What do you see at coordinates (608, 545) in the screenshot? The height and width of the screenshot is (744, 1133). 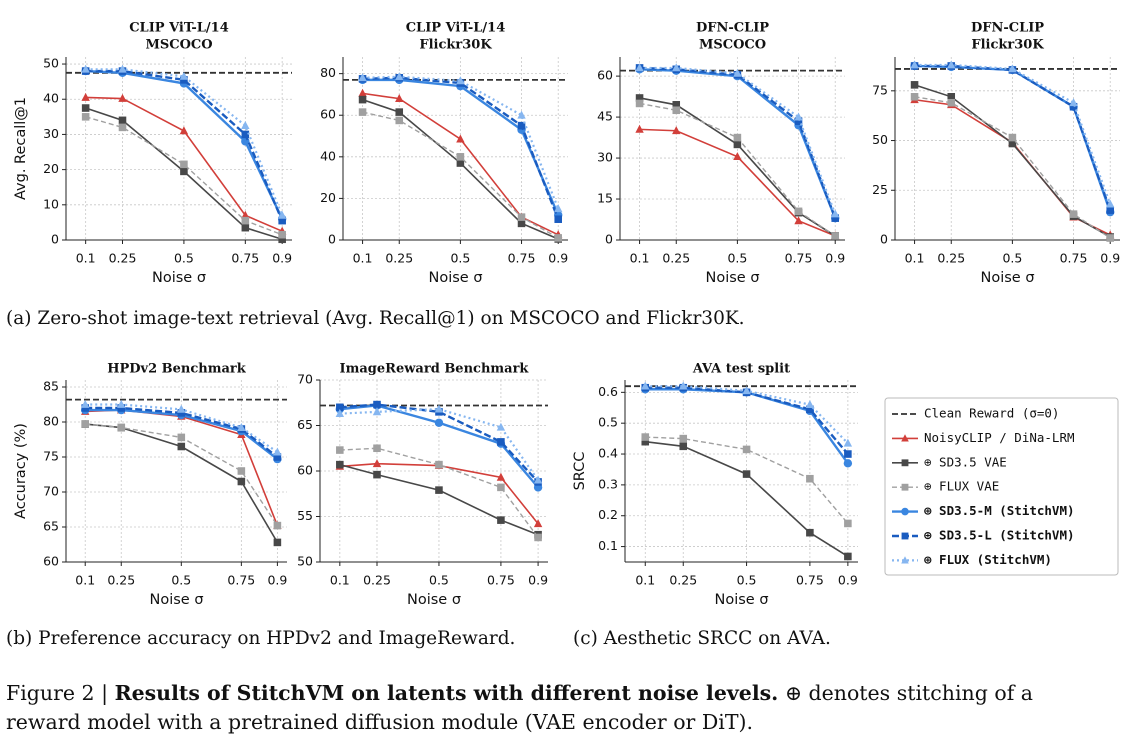 I see `y-tick-label: 0.1` at bounding box center [608, 545].